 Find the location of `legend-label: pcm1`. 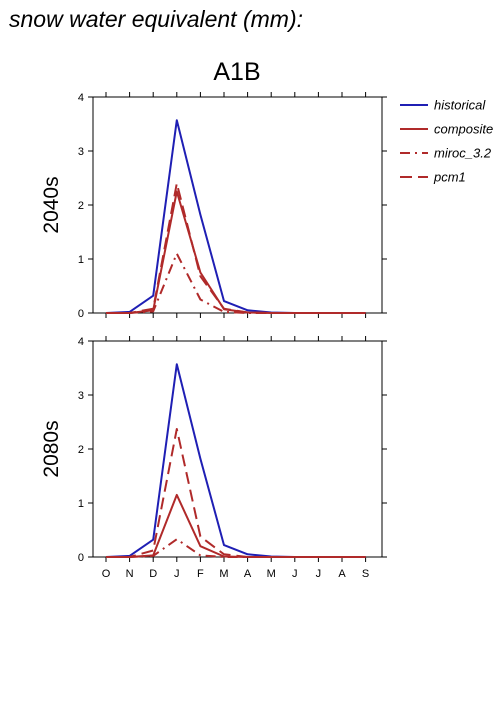

legend-label: pcm1 is located at coordinates (449, 177).